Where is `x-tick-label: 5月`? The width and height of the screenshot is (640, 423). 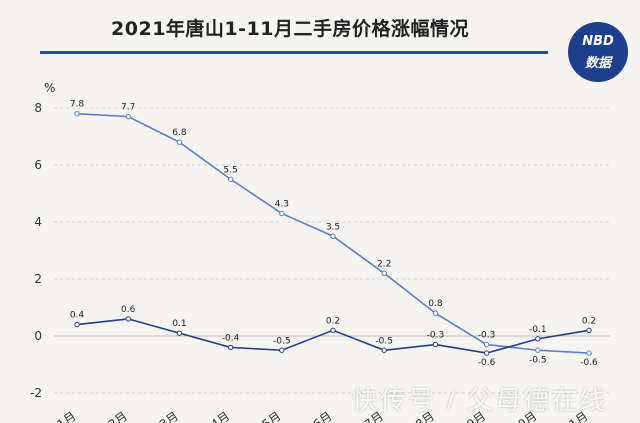 x-tick-label: 5月 is located at coordinates (271, 416).